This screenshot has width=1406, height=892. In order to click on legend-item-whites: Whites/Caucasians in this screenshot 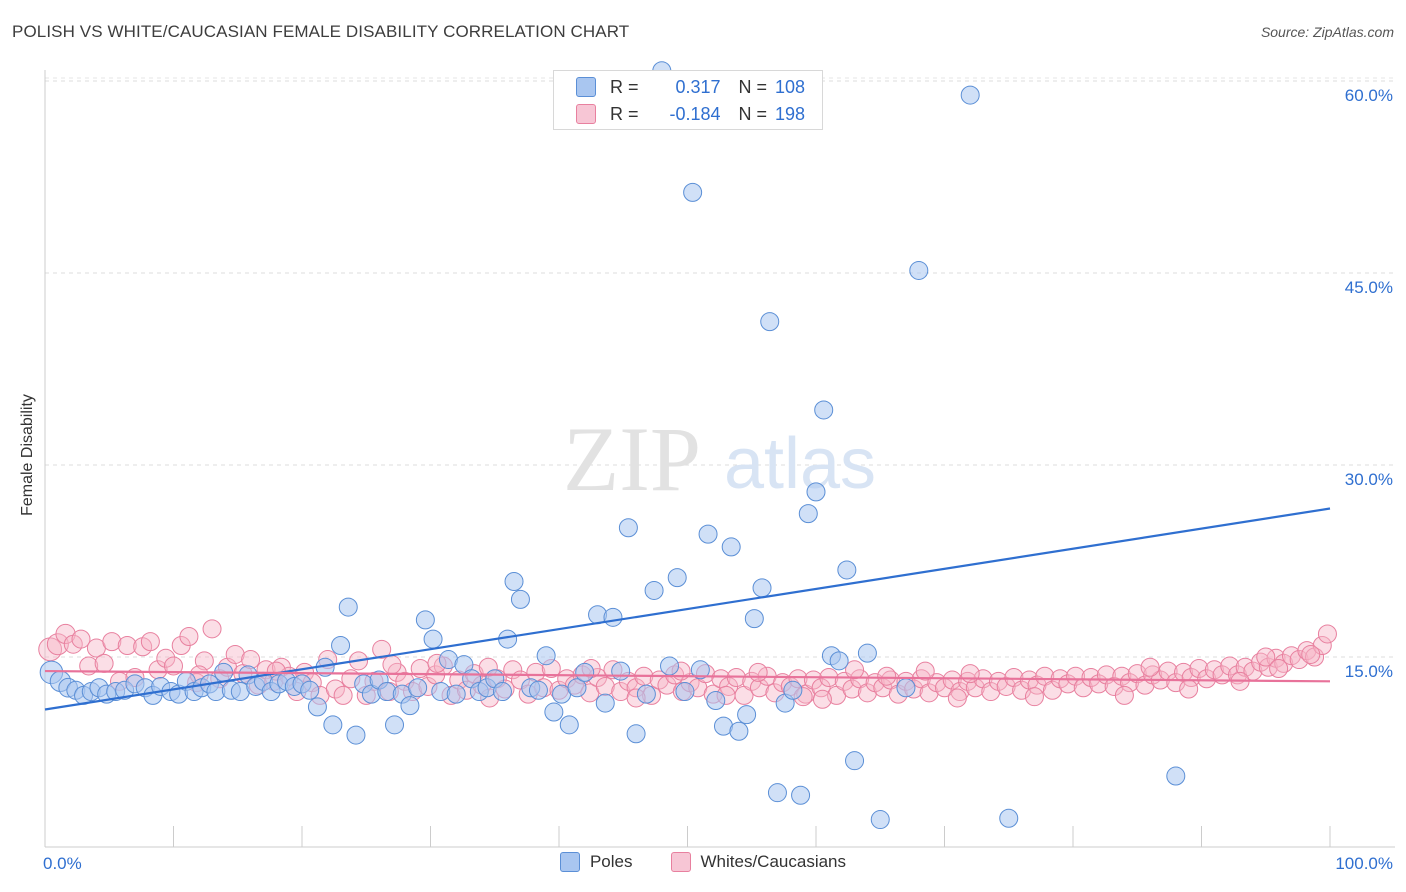, I will do `click(758, 862)`.